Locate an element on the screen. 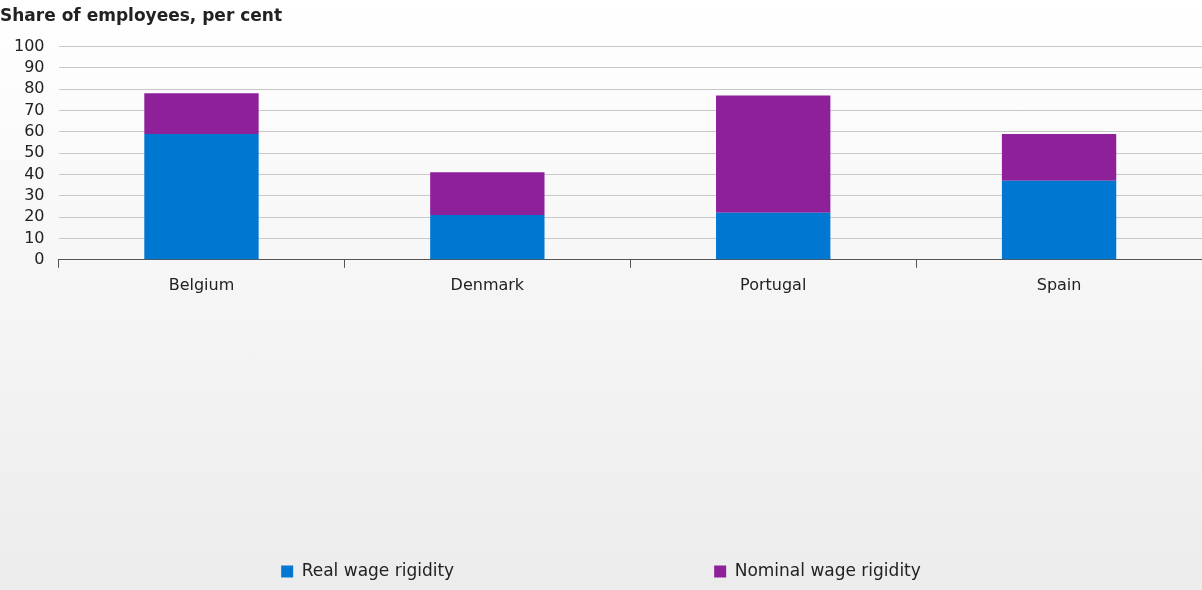 This screenshot has width=1202, height=590. y-tick-label: 60 is located at coordinates (34, 130).